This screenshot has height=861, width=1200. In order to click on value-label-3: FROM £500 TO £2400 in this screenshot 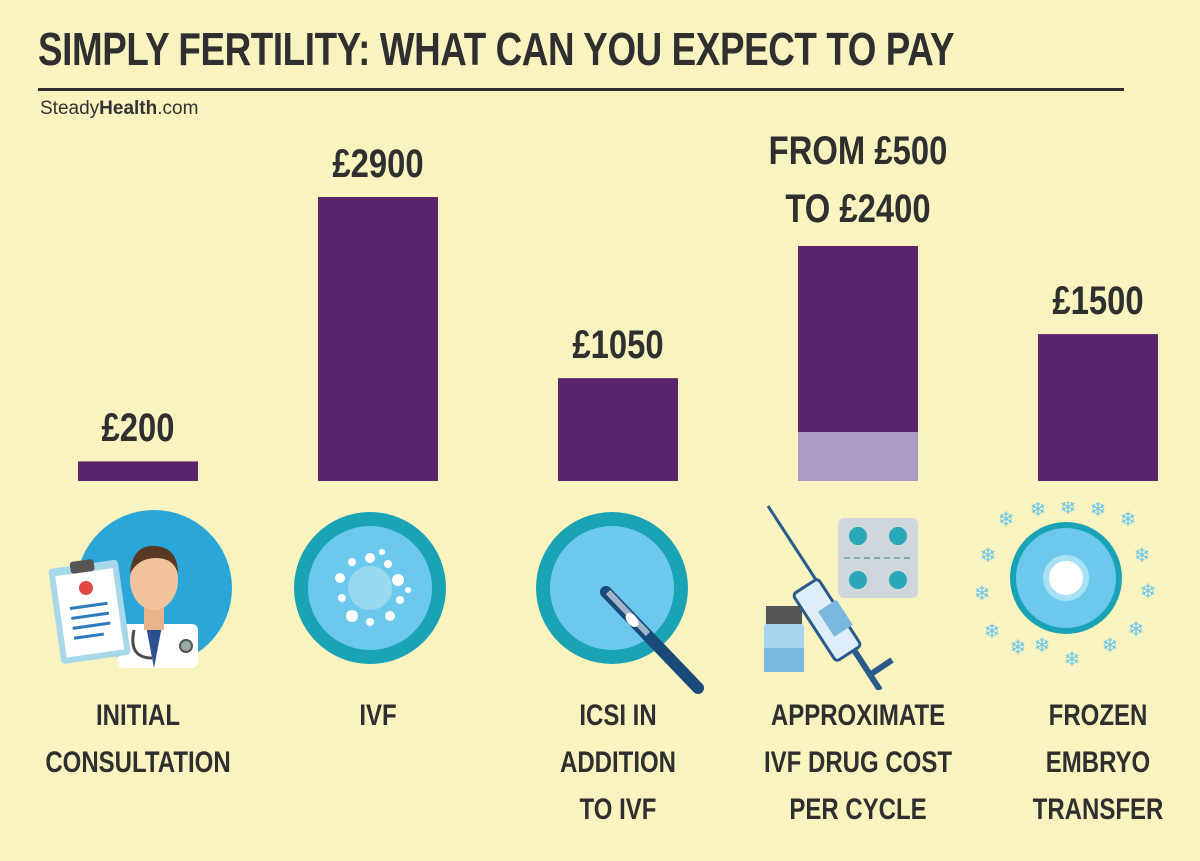, I will do `click(858, 179)`.